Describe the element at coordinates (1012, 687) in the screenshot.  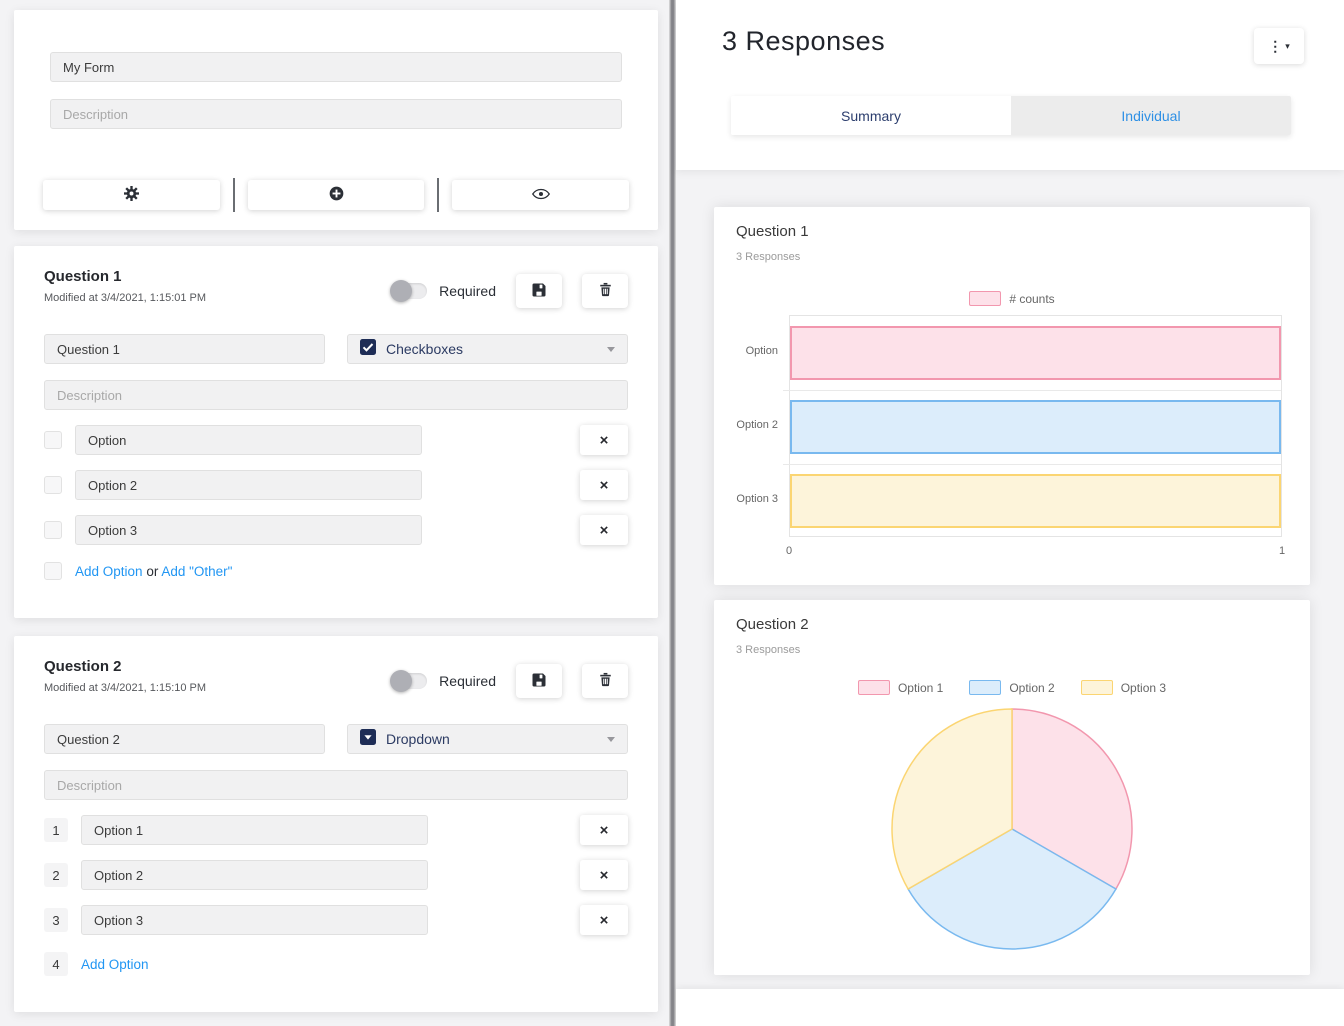
I see `legend-item: Option 2` at that location.